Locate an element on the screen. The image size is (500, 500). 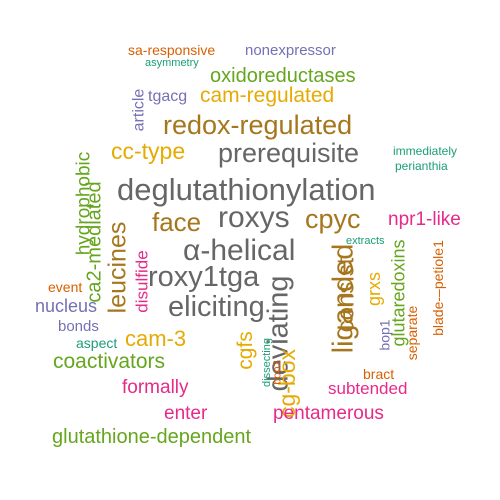
word-nonexpressor: nonexpressor is located at coordinates (290, 50).